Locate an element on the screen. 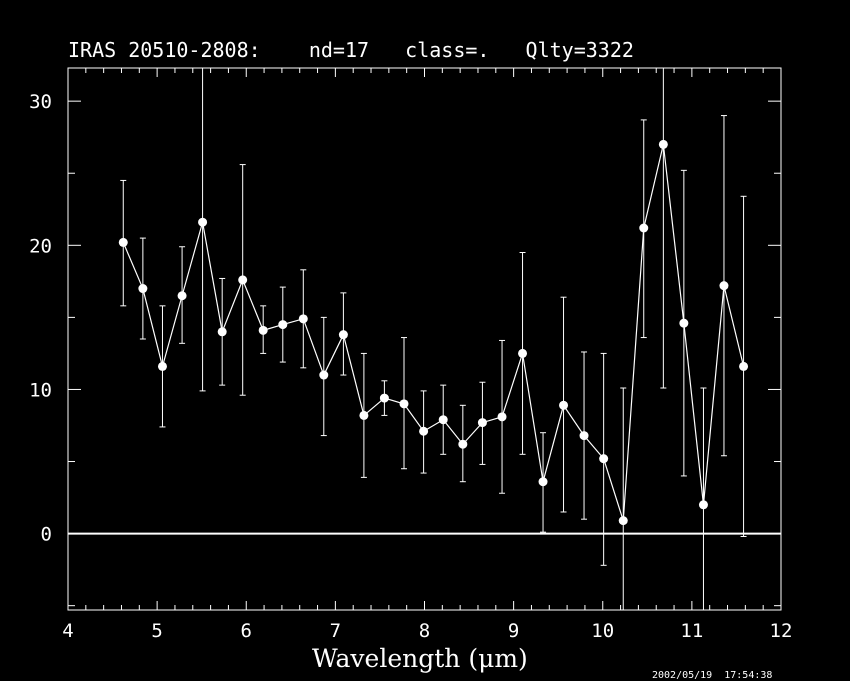 This screenshot has height=681, width=850. x-tick-label: 4 is located at coordinates (67, 631).